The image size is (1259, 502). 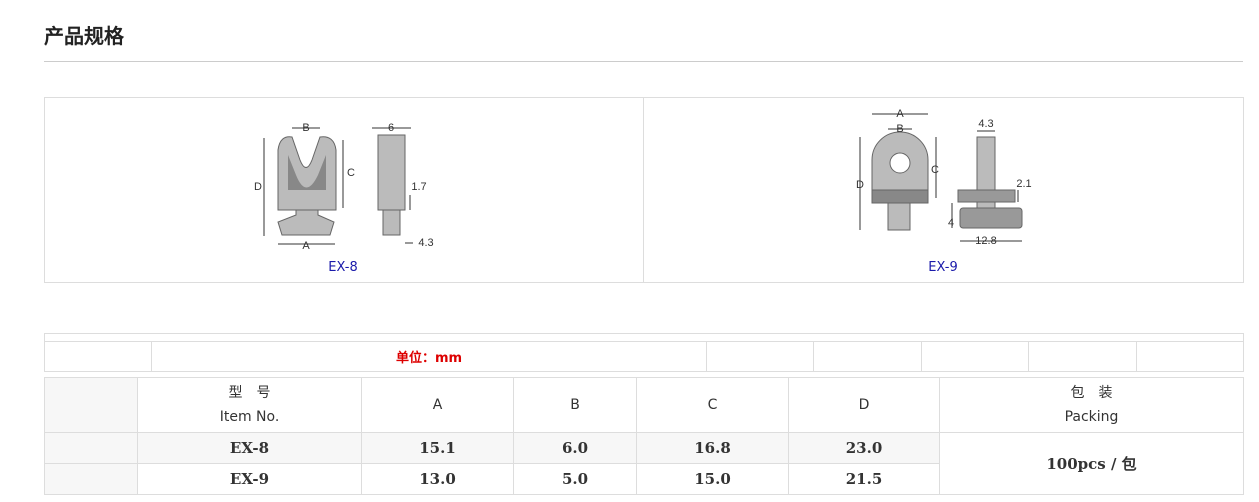 What do you see at coordinates (437, 479) in the screenshot?
I see `cell: 13.0` at bounding box center [437, 479].